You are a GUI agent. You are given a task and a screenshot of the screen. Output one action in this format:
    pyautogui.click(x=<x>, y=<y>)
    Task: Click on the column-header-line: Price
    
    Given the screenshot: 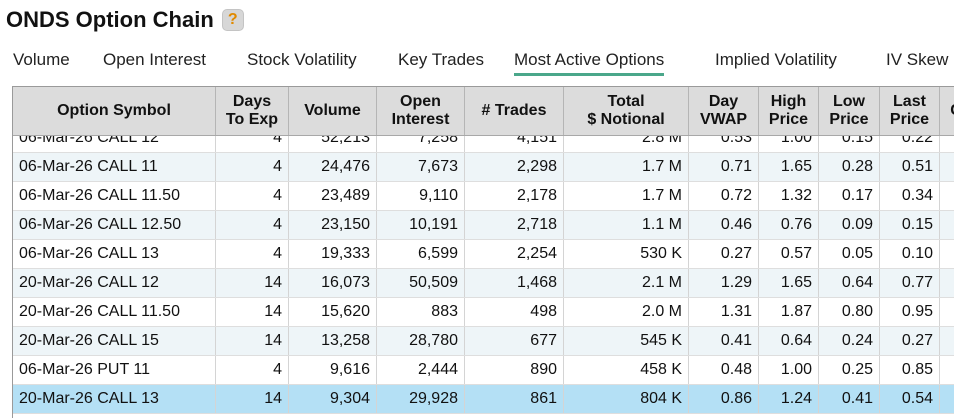 What is the action you would take?
    pyautogui.click(x=788, y=119)
    